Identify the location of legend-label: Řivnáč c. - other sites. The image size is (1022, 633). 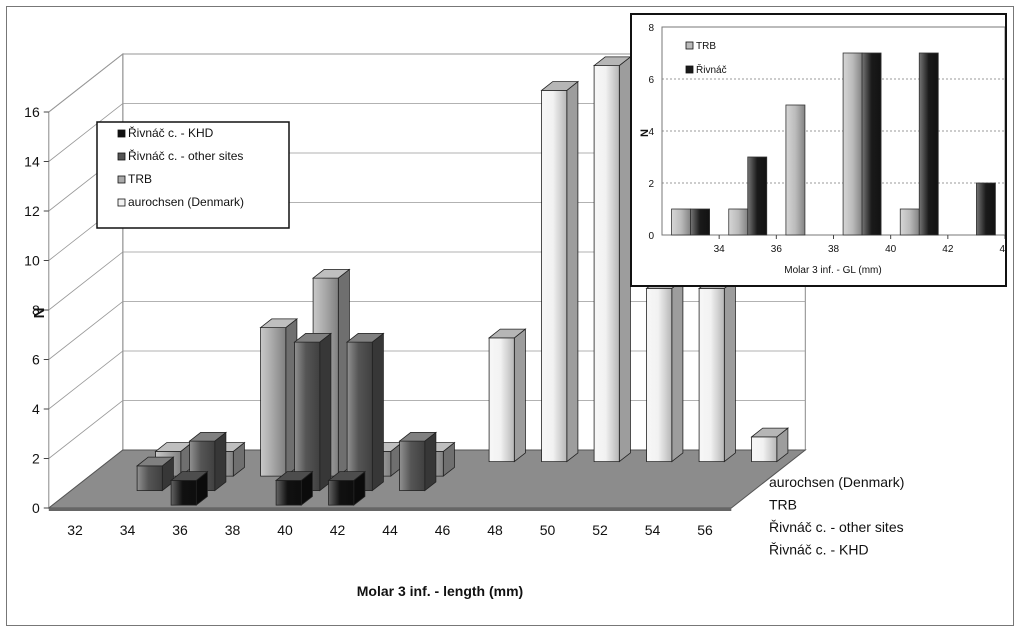
(185, 155).